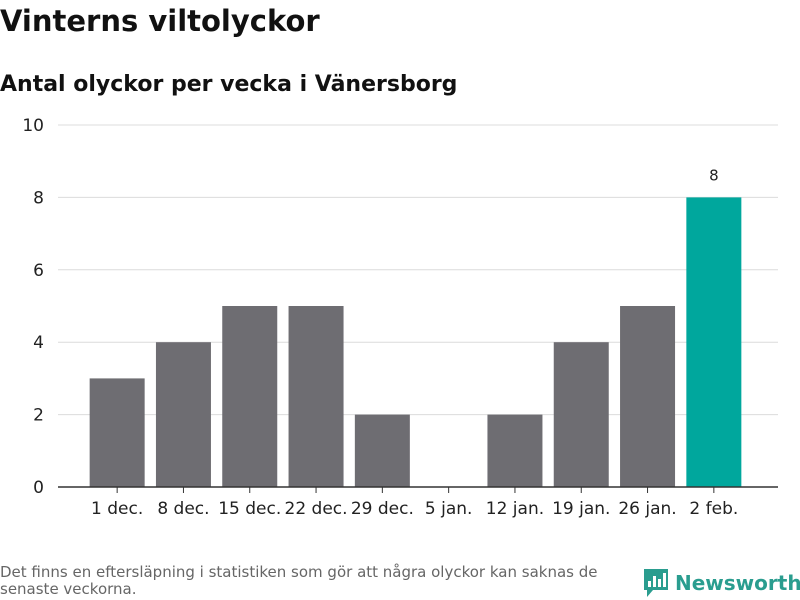 This screenshot has width=800, height=600. I want to click on y-tick-label: 6, so click(38, 271).